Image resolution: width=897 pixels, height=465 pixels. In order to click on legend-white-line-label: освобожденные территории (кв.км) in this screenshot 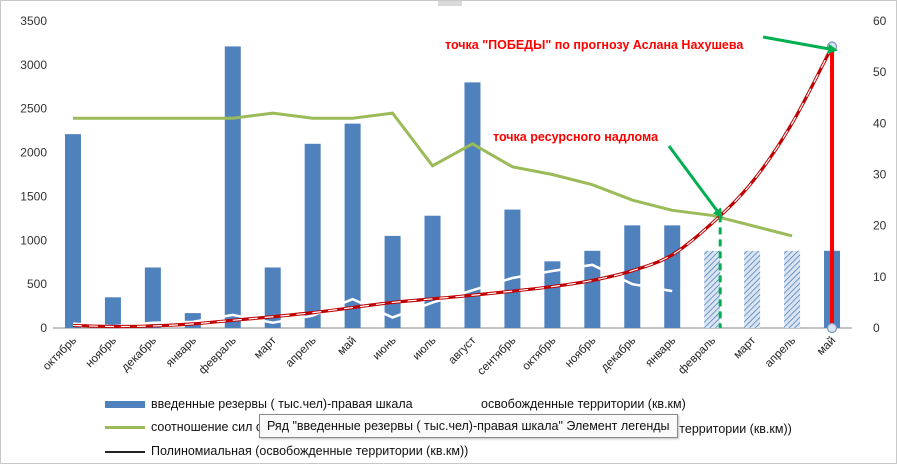, I will do `click(583, 404)`.